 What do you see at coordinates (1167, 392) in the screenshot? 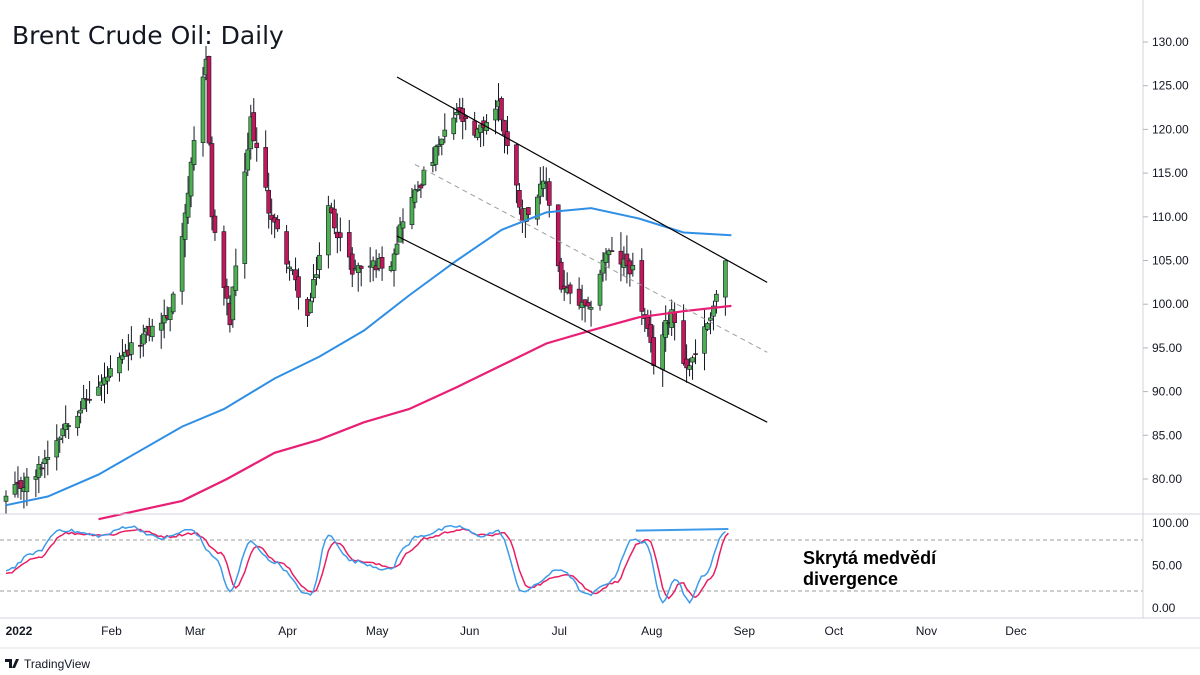
I see `price-tick-label: 90.00` at bounding box center [1167, 392].